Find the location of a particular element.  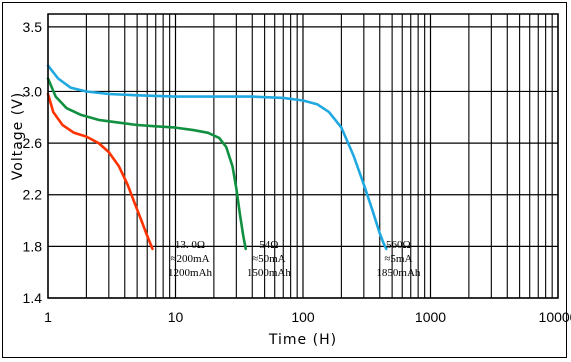

y-axis-ticks: 3.5 3.0 2.6 2.2 1.8 1.4 is located at coordinates (33, 162).